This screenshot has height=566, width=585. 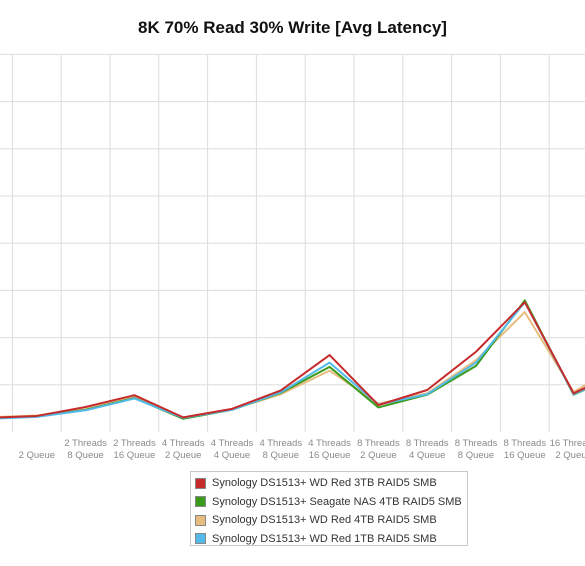 What do you see at coordinates (324, 538) in the screenshot?
I see `legend-label: Synology DS1513+ WD Red 1TB RAID5 SMB` at bounding box center [324, 538].